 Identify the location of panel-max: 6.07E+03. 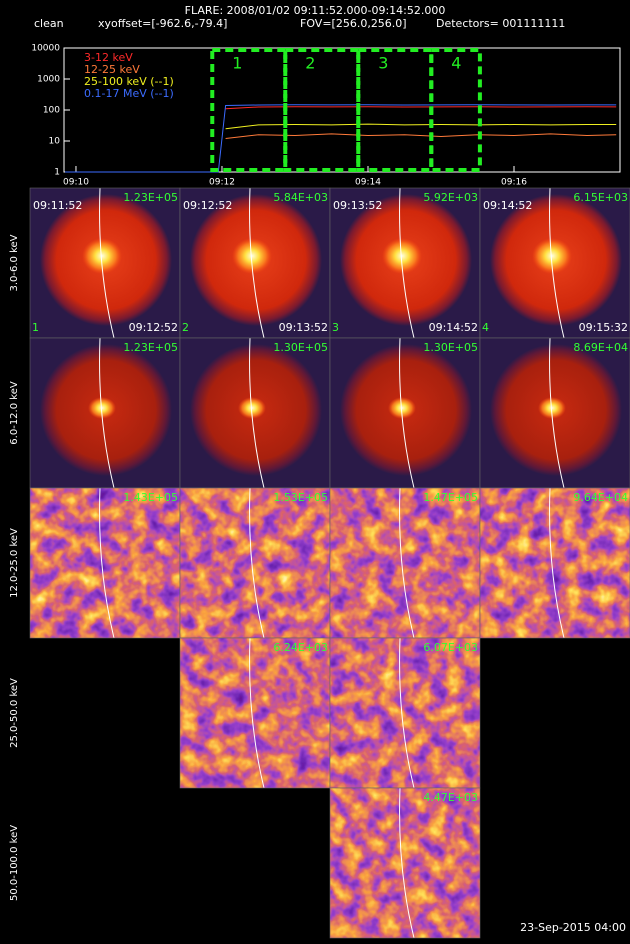
(450, 647).